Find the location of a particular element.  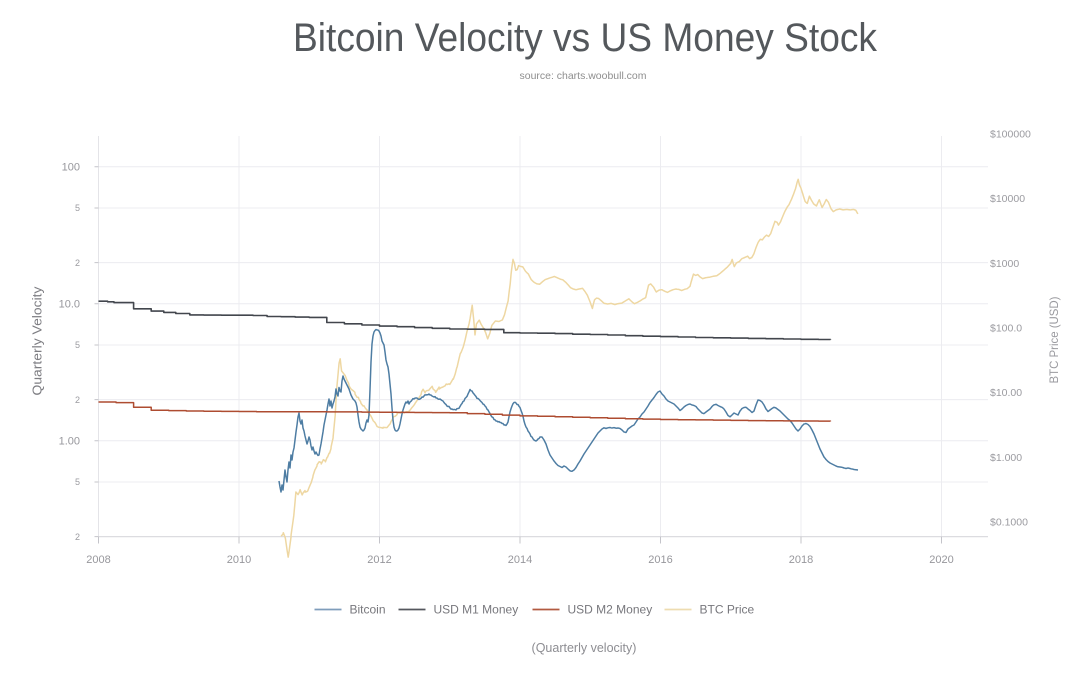

svg-text: (Quarterly velocity) is located at coordinates (584, 648).